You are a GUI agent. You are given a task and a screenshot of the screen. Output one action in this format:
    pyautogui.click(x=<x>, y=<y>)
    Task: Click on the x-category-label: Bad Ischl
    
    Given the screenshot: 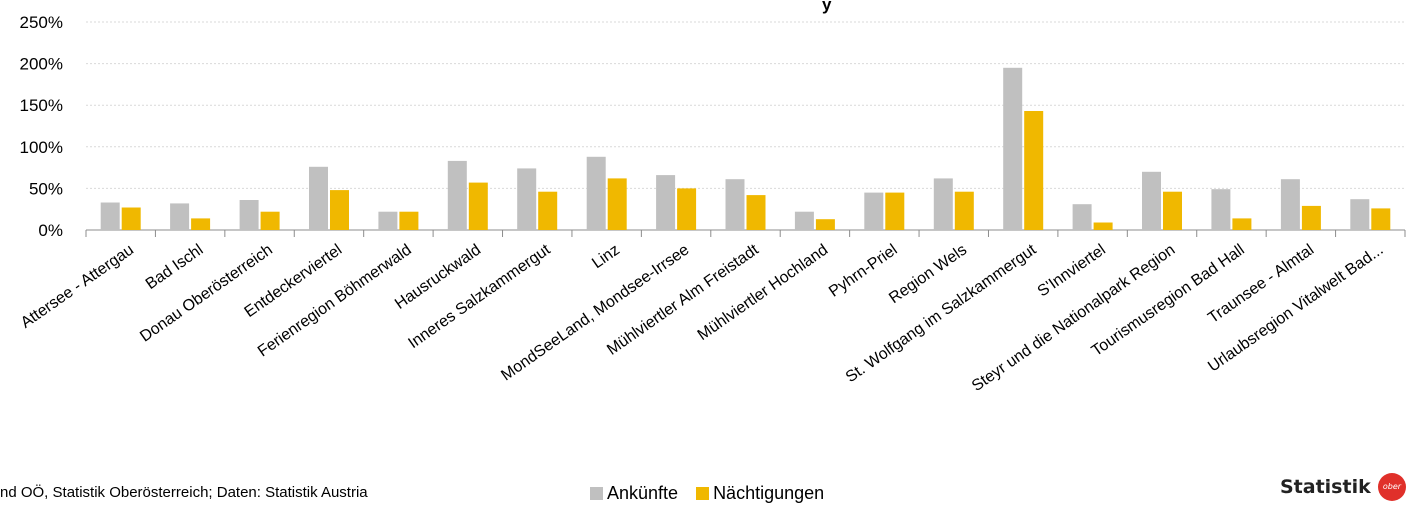 What is the action you would take?
    pyautogui.click(x=175, y=267)
    